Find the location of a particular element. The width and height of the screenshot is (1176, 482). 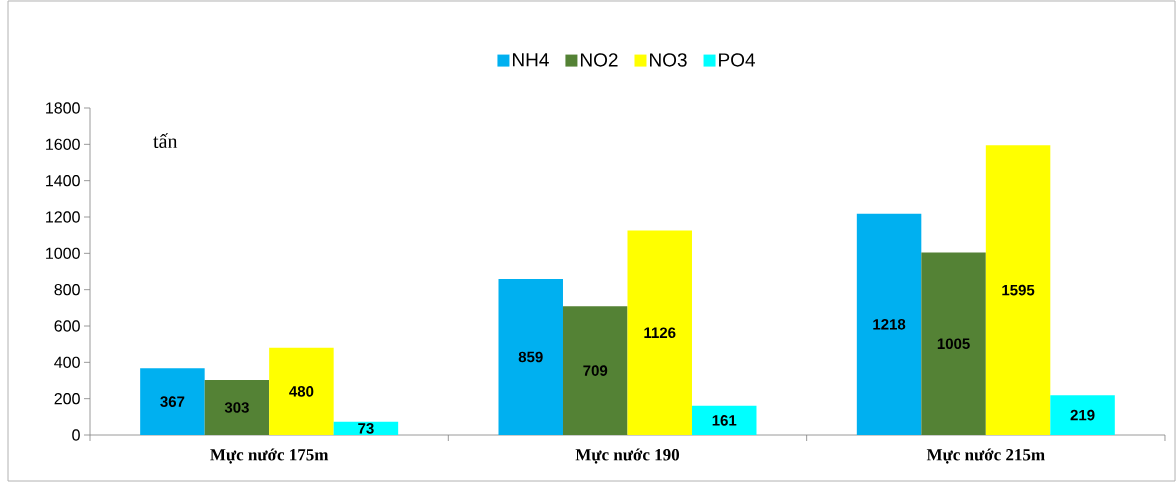

x-tick-label: Mực nước 215m is located at coordinates (985, 456).